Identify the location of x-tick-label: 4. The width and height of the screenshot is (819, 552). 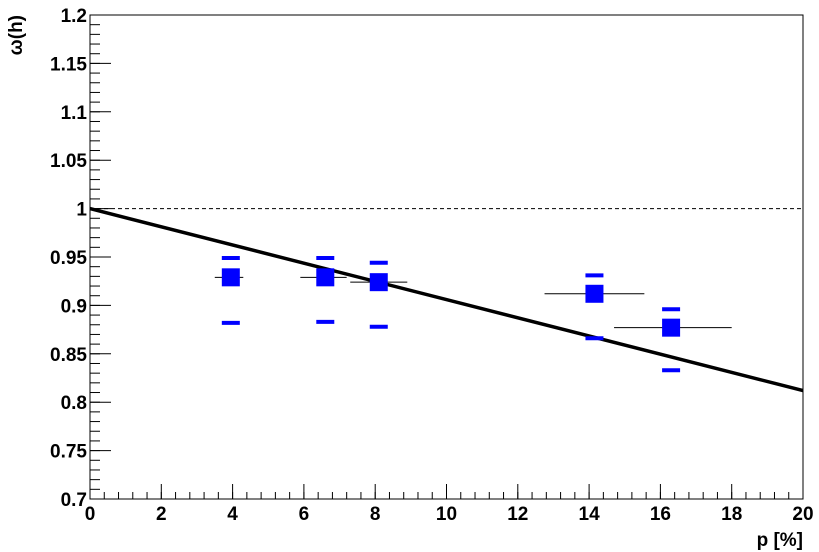
(232, 514).